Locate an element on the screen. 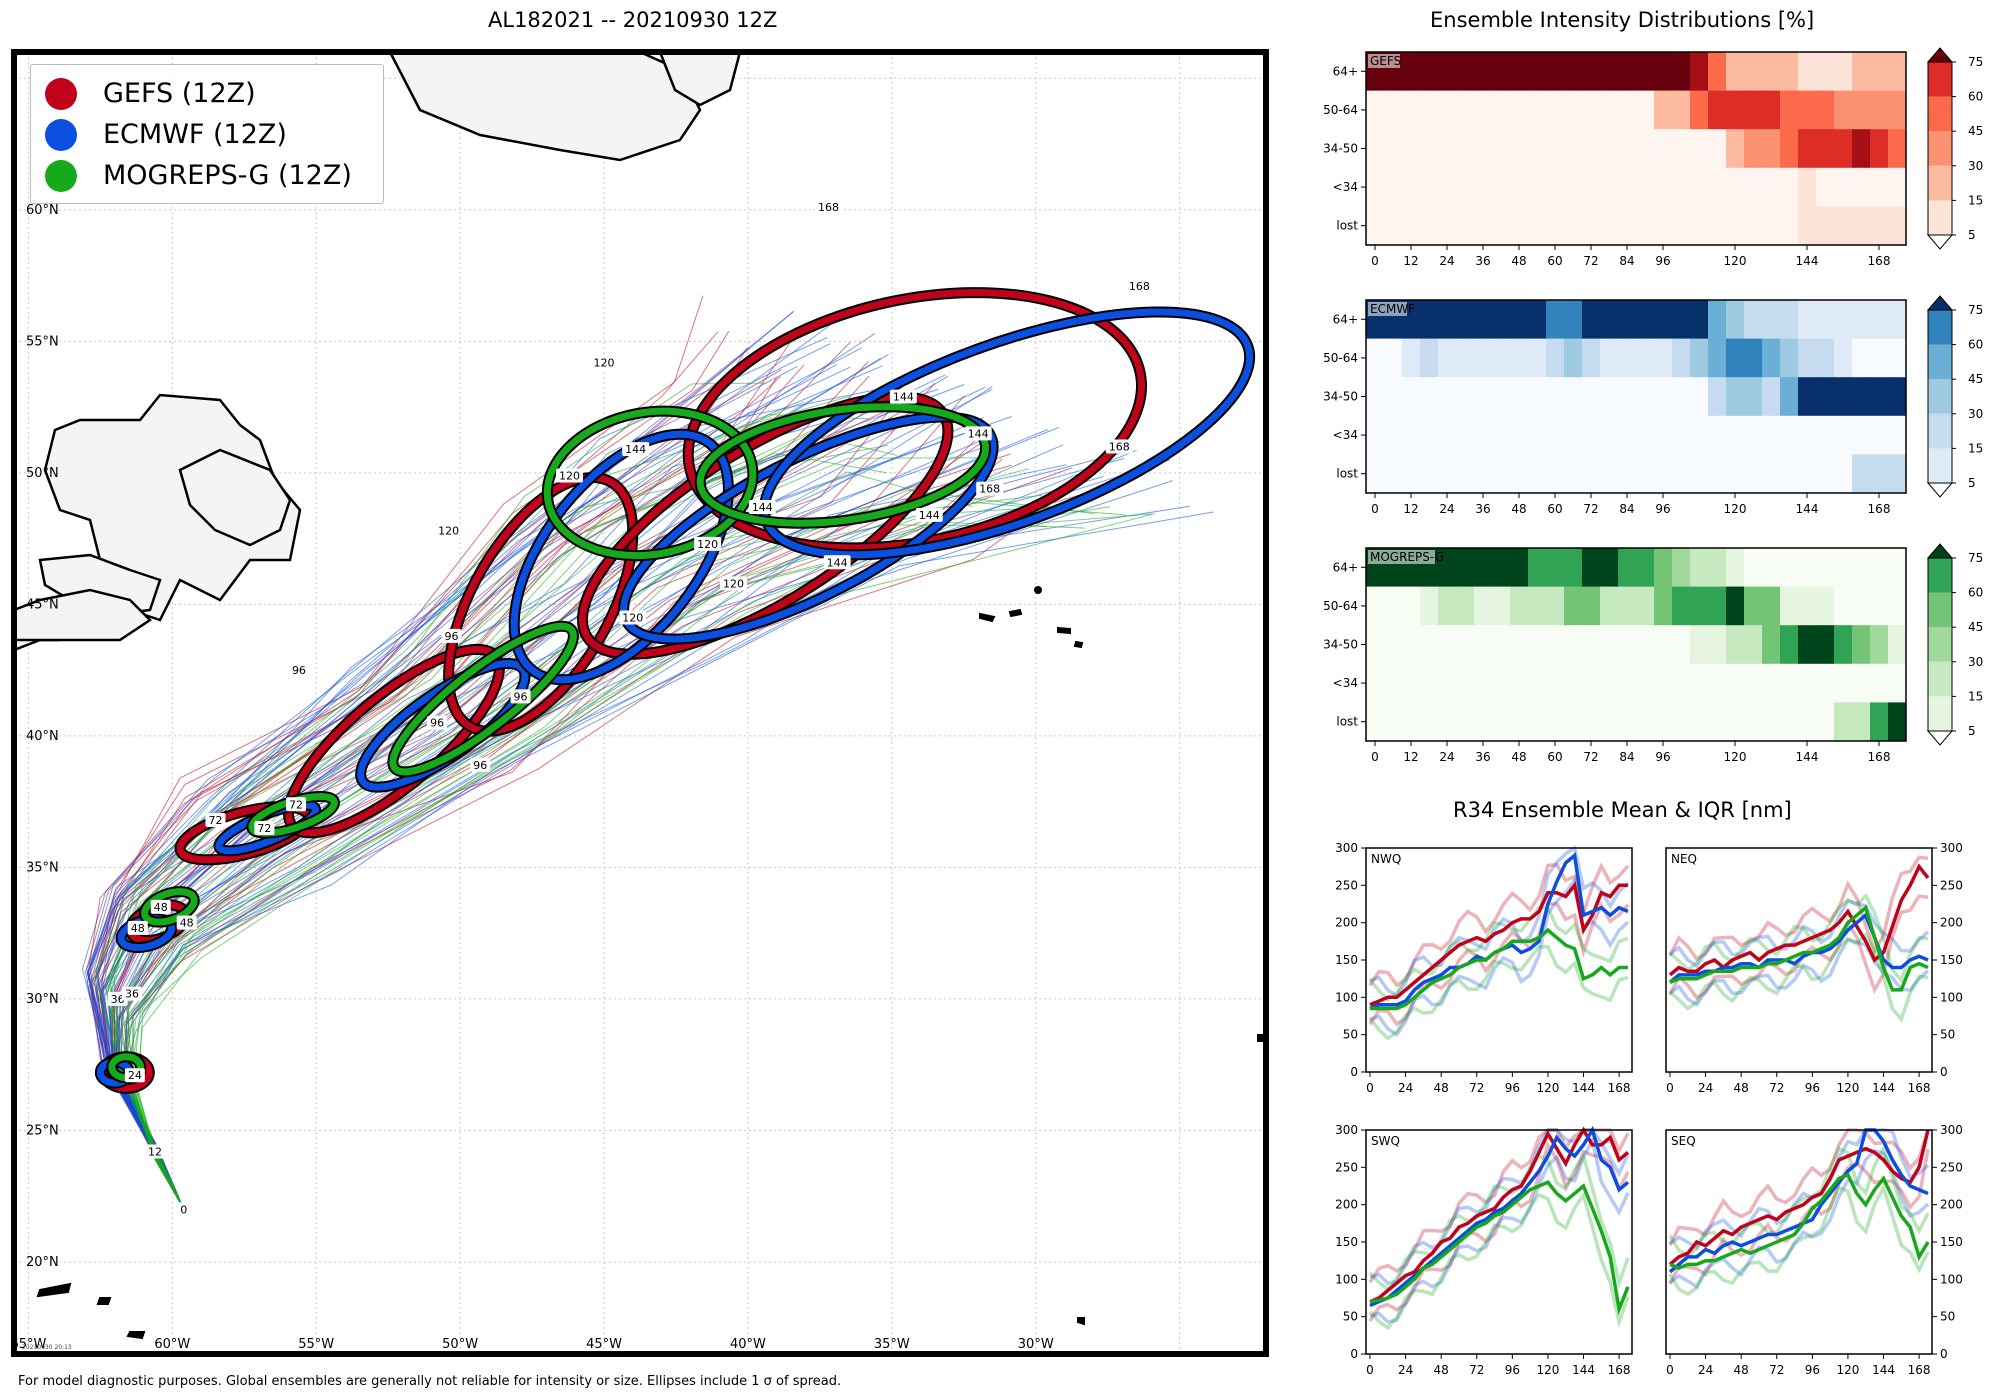  x-tick-label: 60 is located at coordinates (1554, 757).